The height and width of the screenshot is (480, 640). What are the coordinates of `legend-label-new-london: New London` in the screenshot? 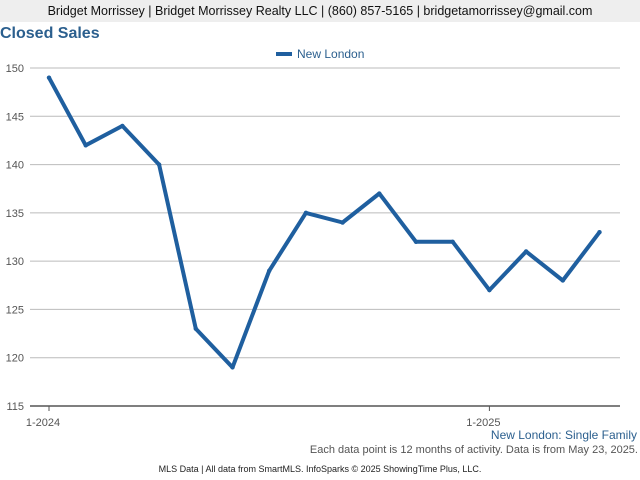 It's located at (330, 54).